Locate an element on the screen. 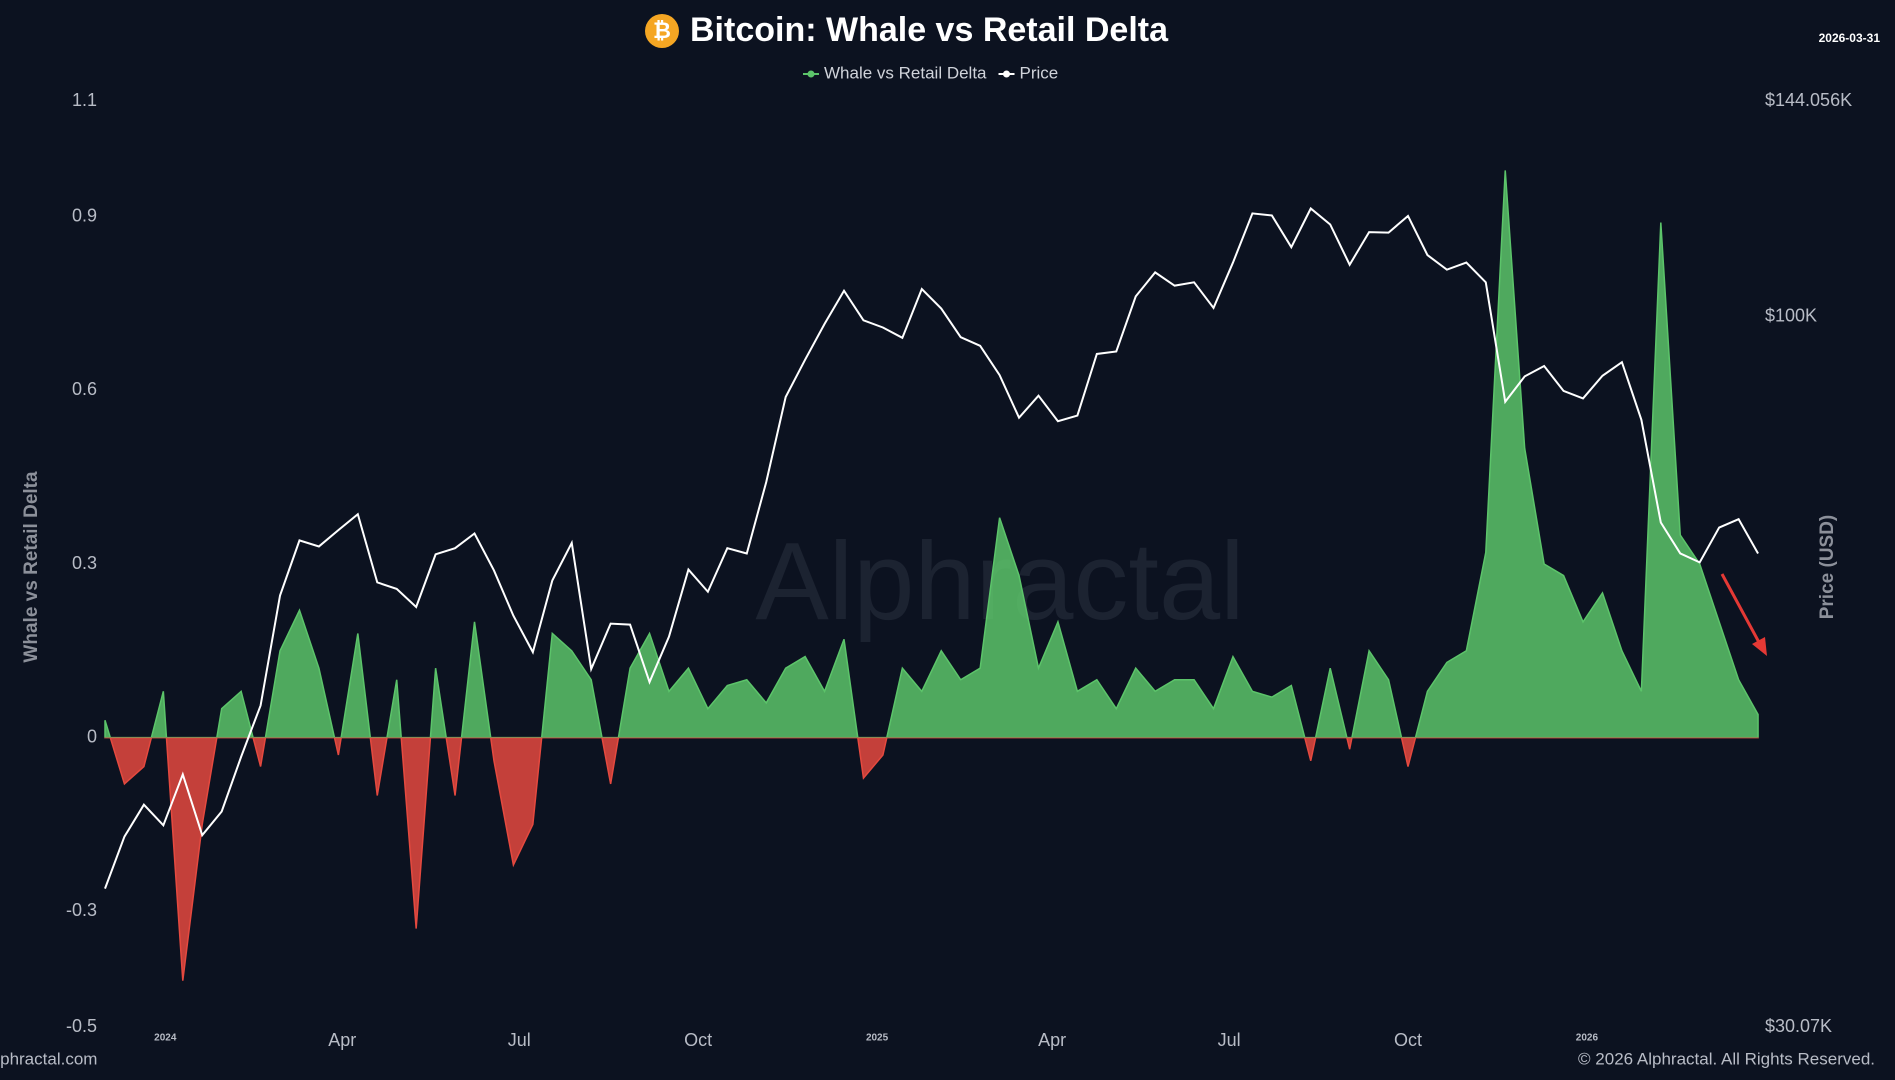  y-axis-title: Whale vs Retail Delta is located at coordinates (31, 567).